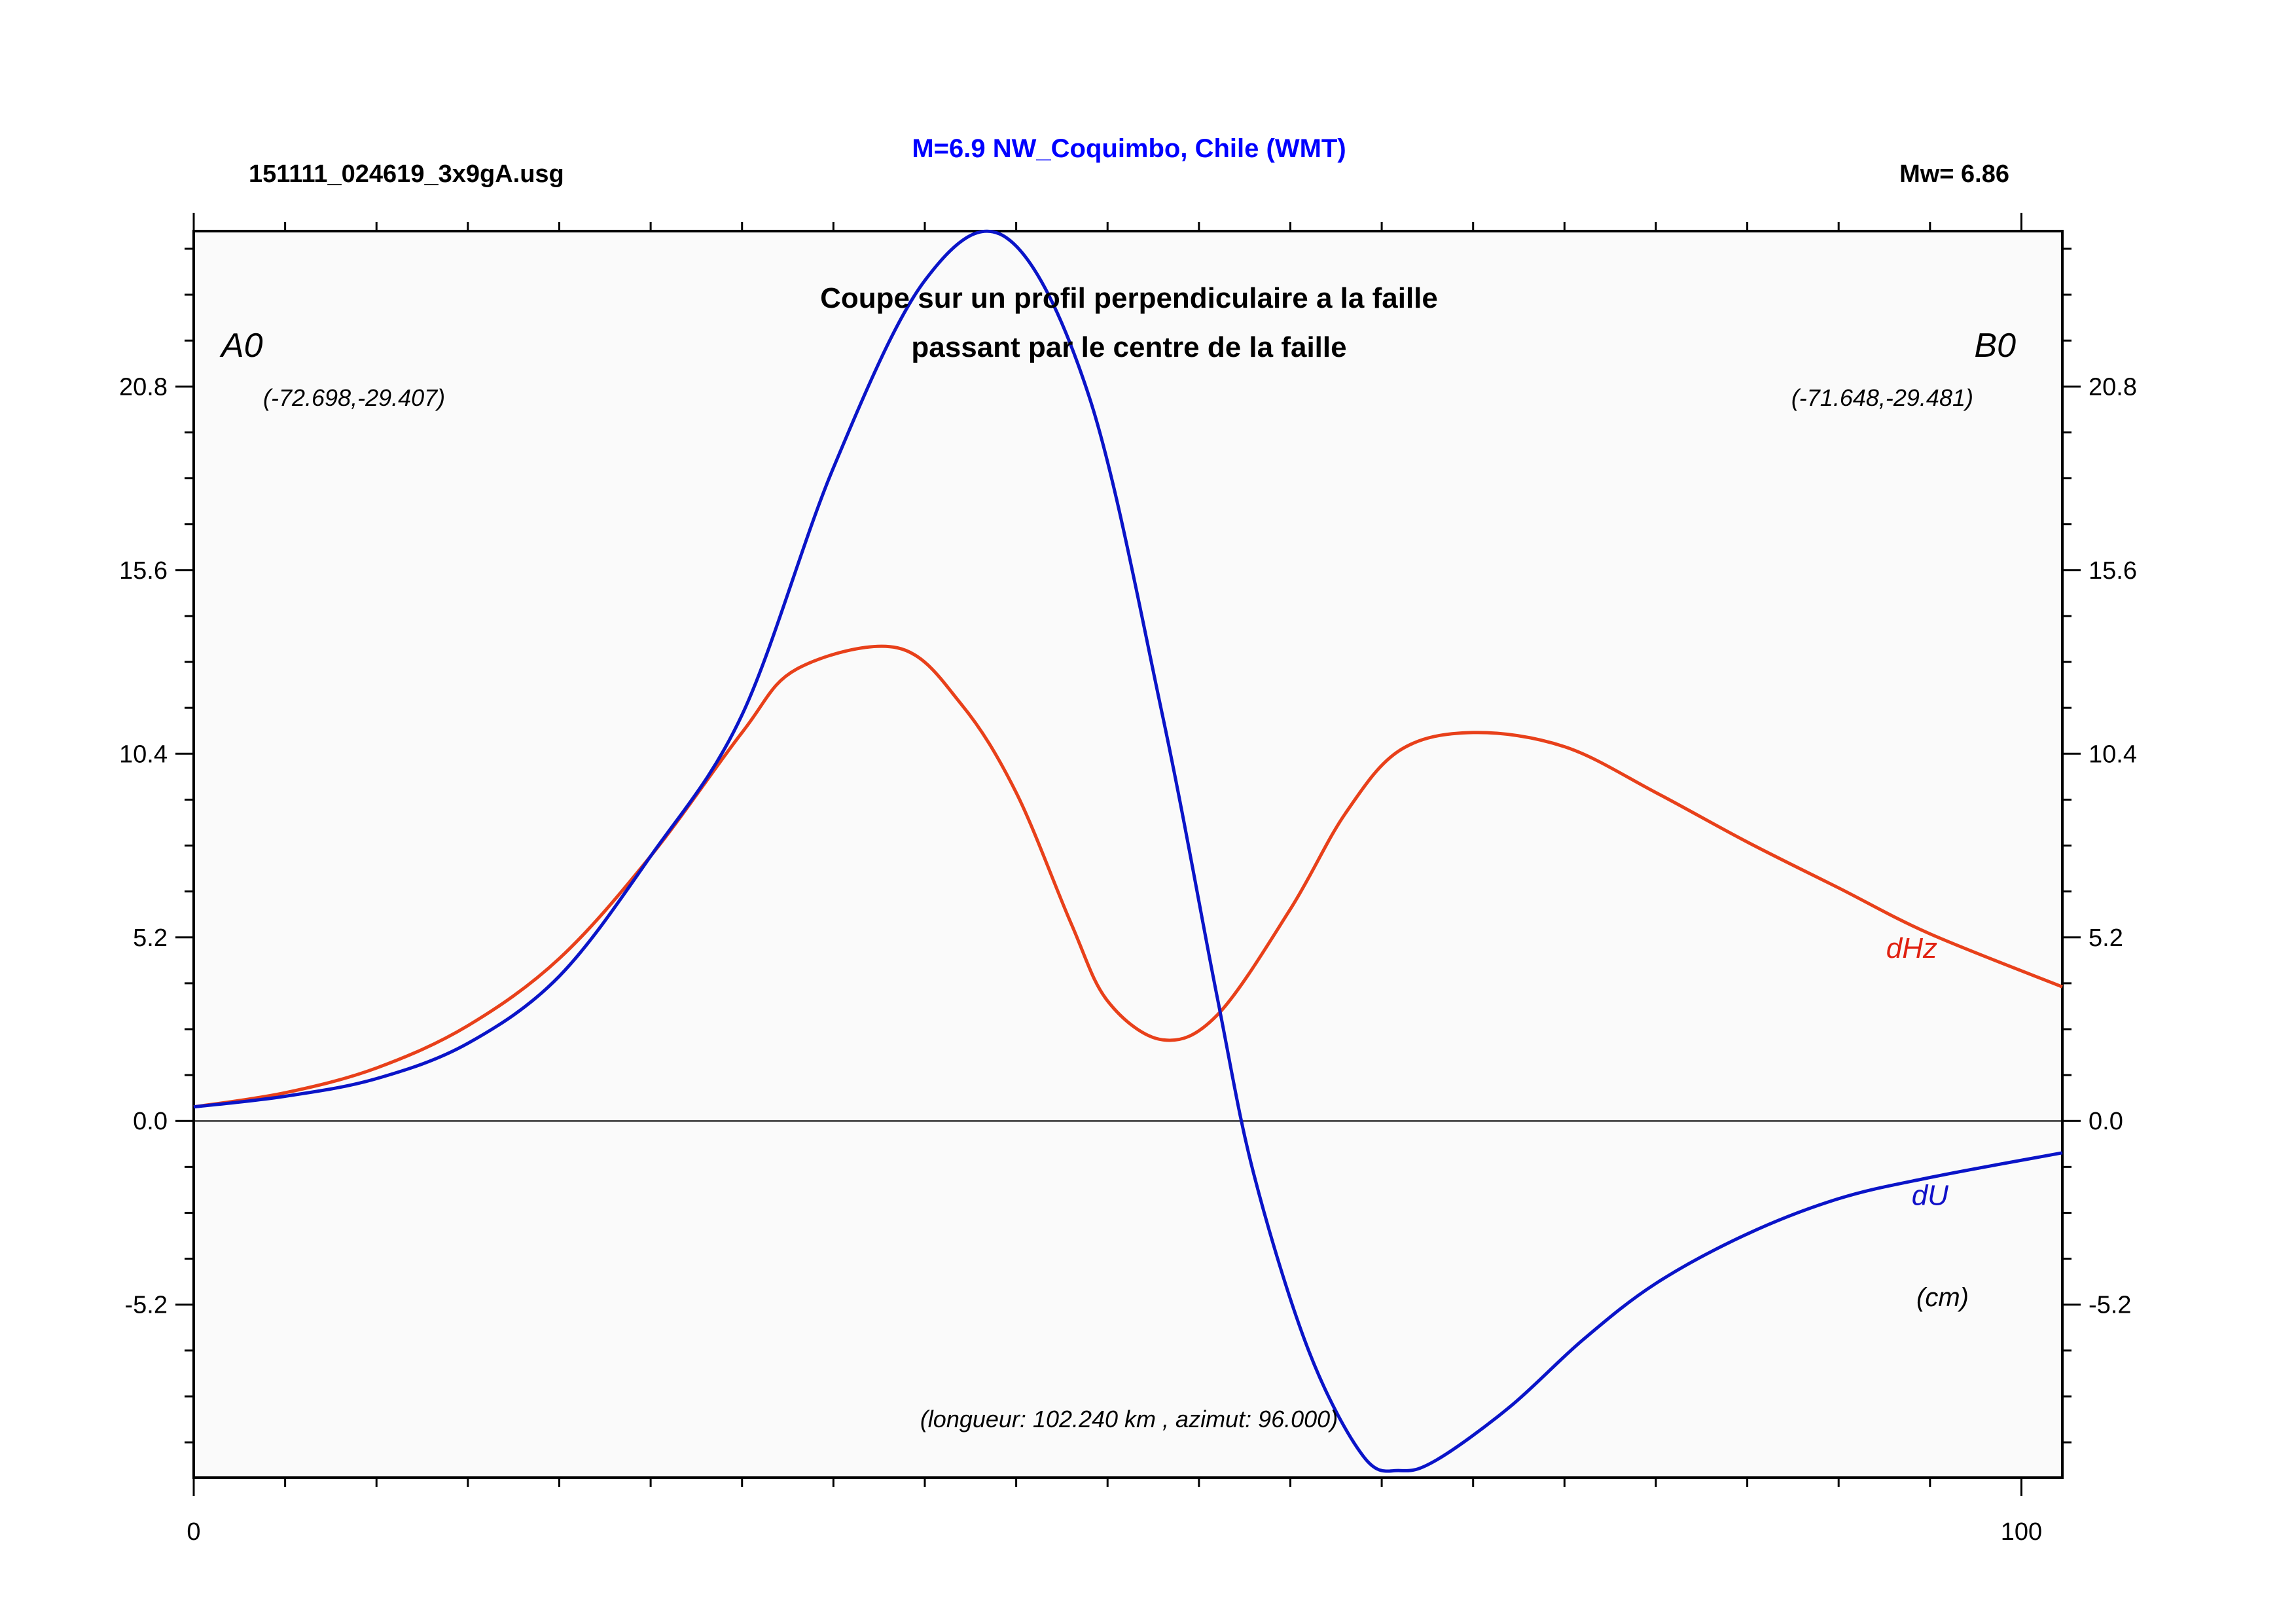  What do you see at coordinates (143, 754) in the screenshot?
I see `y-tick-label-left: 10.4` at bounding box center [143, 754].